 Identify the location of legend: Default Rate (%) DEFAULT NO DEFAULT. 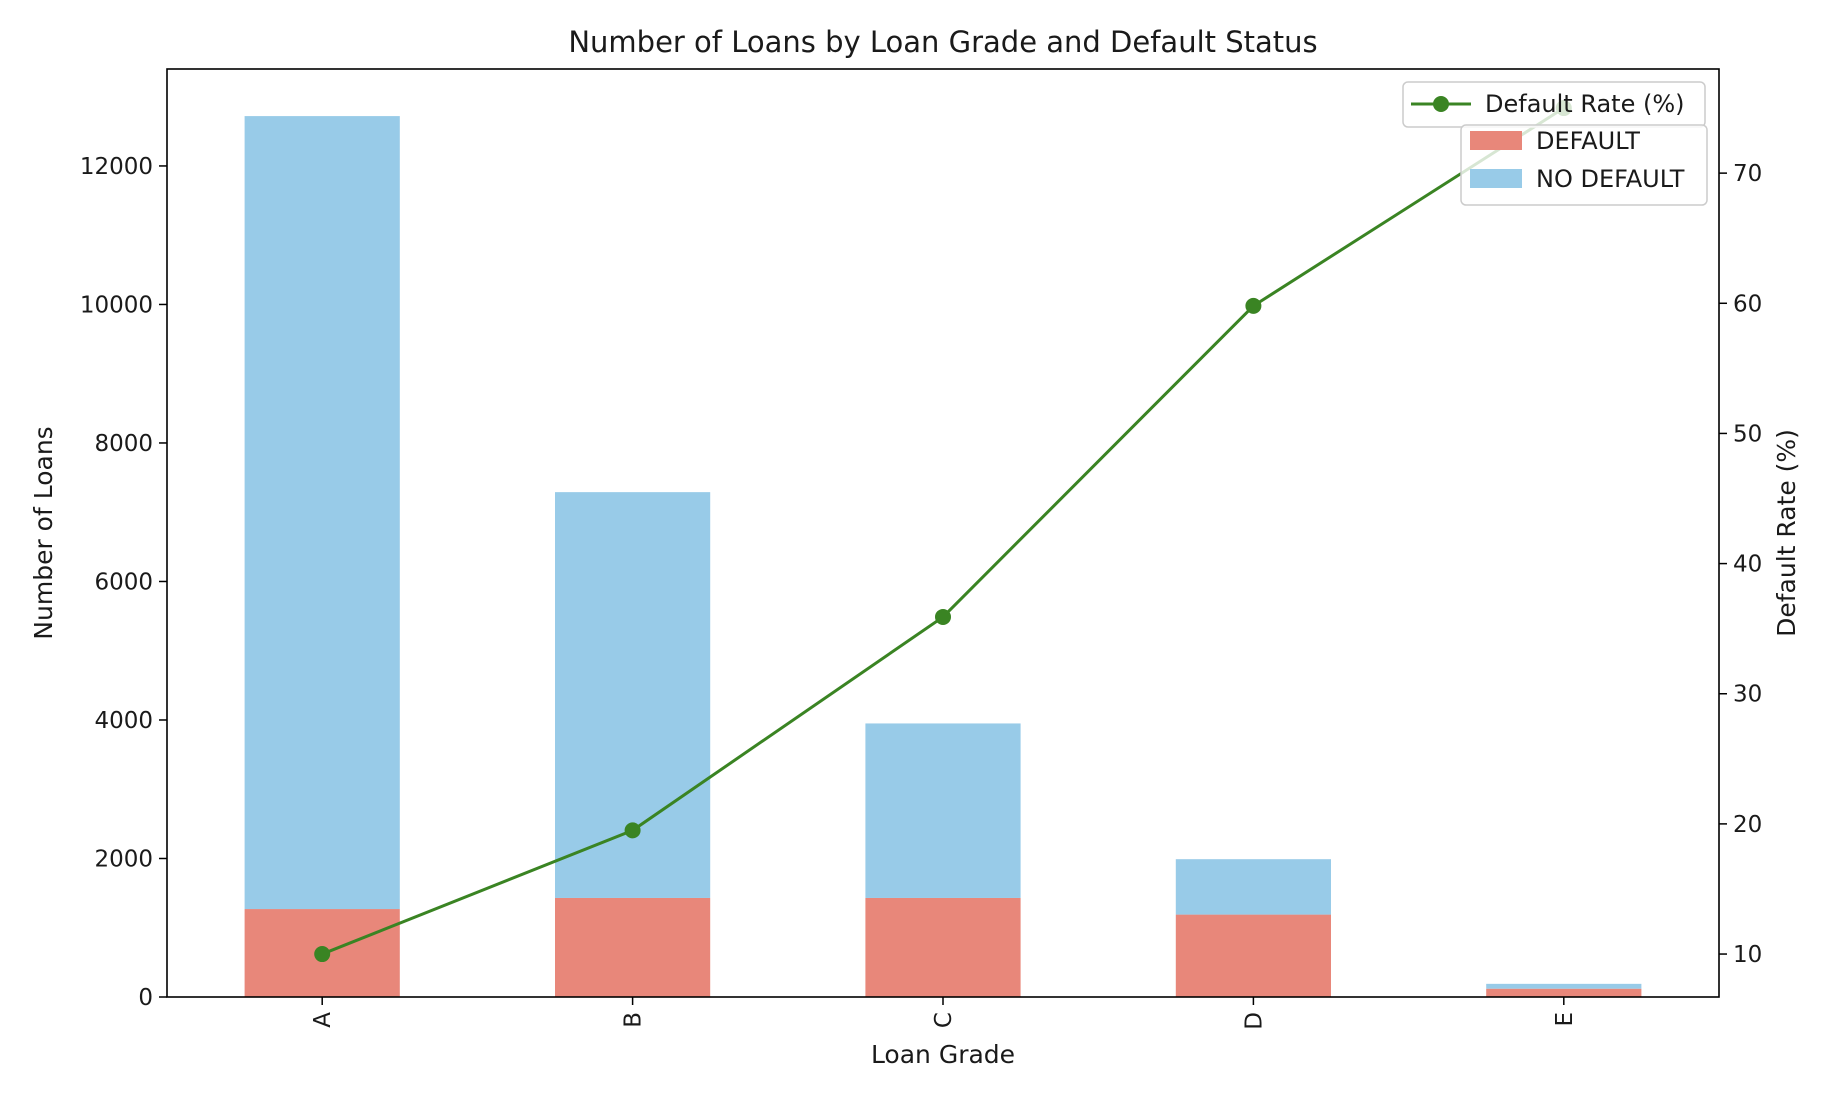
(1555, 143).